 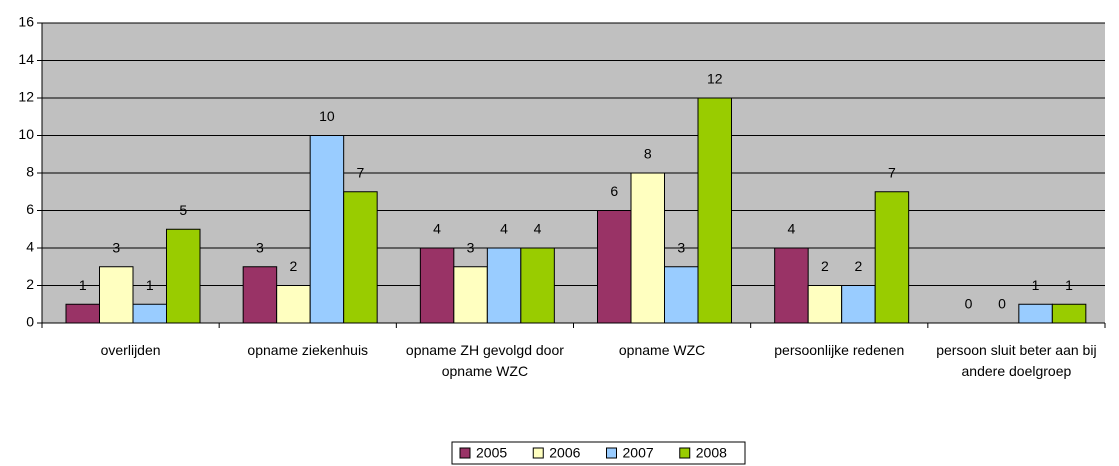 What do you see at coordinates (662, 350) in the screenshot?
I see `x-tick-label: opname WZC` at bounding box center [662, 350].